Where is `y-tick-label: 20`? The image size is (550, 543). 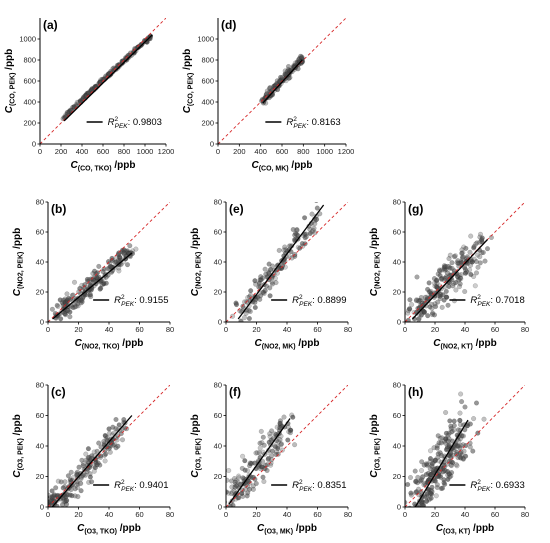
y-tick-label: 20 is located at coordinates (40, 476).